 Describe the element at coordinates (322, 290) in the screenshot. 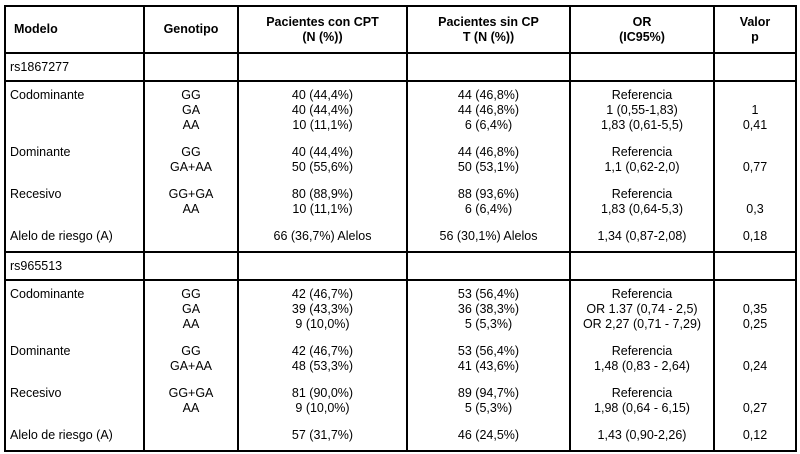

I see `section3-cell-pacientes-con-cpt: 42 (46,7%)` at that location.